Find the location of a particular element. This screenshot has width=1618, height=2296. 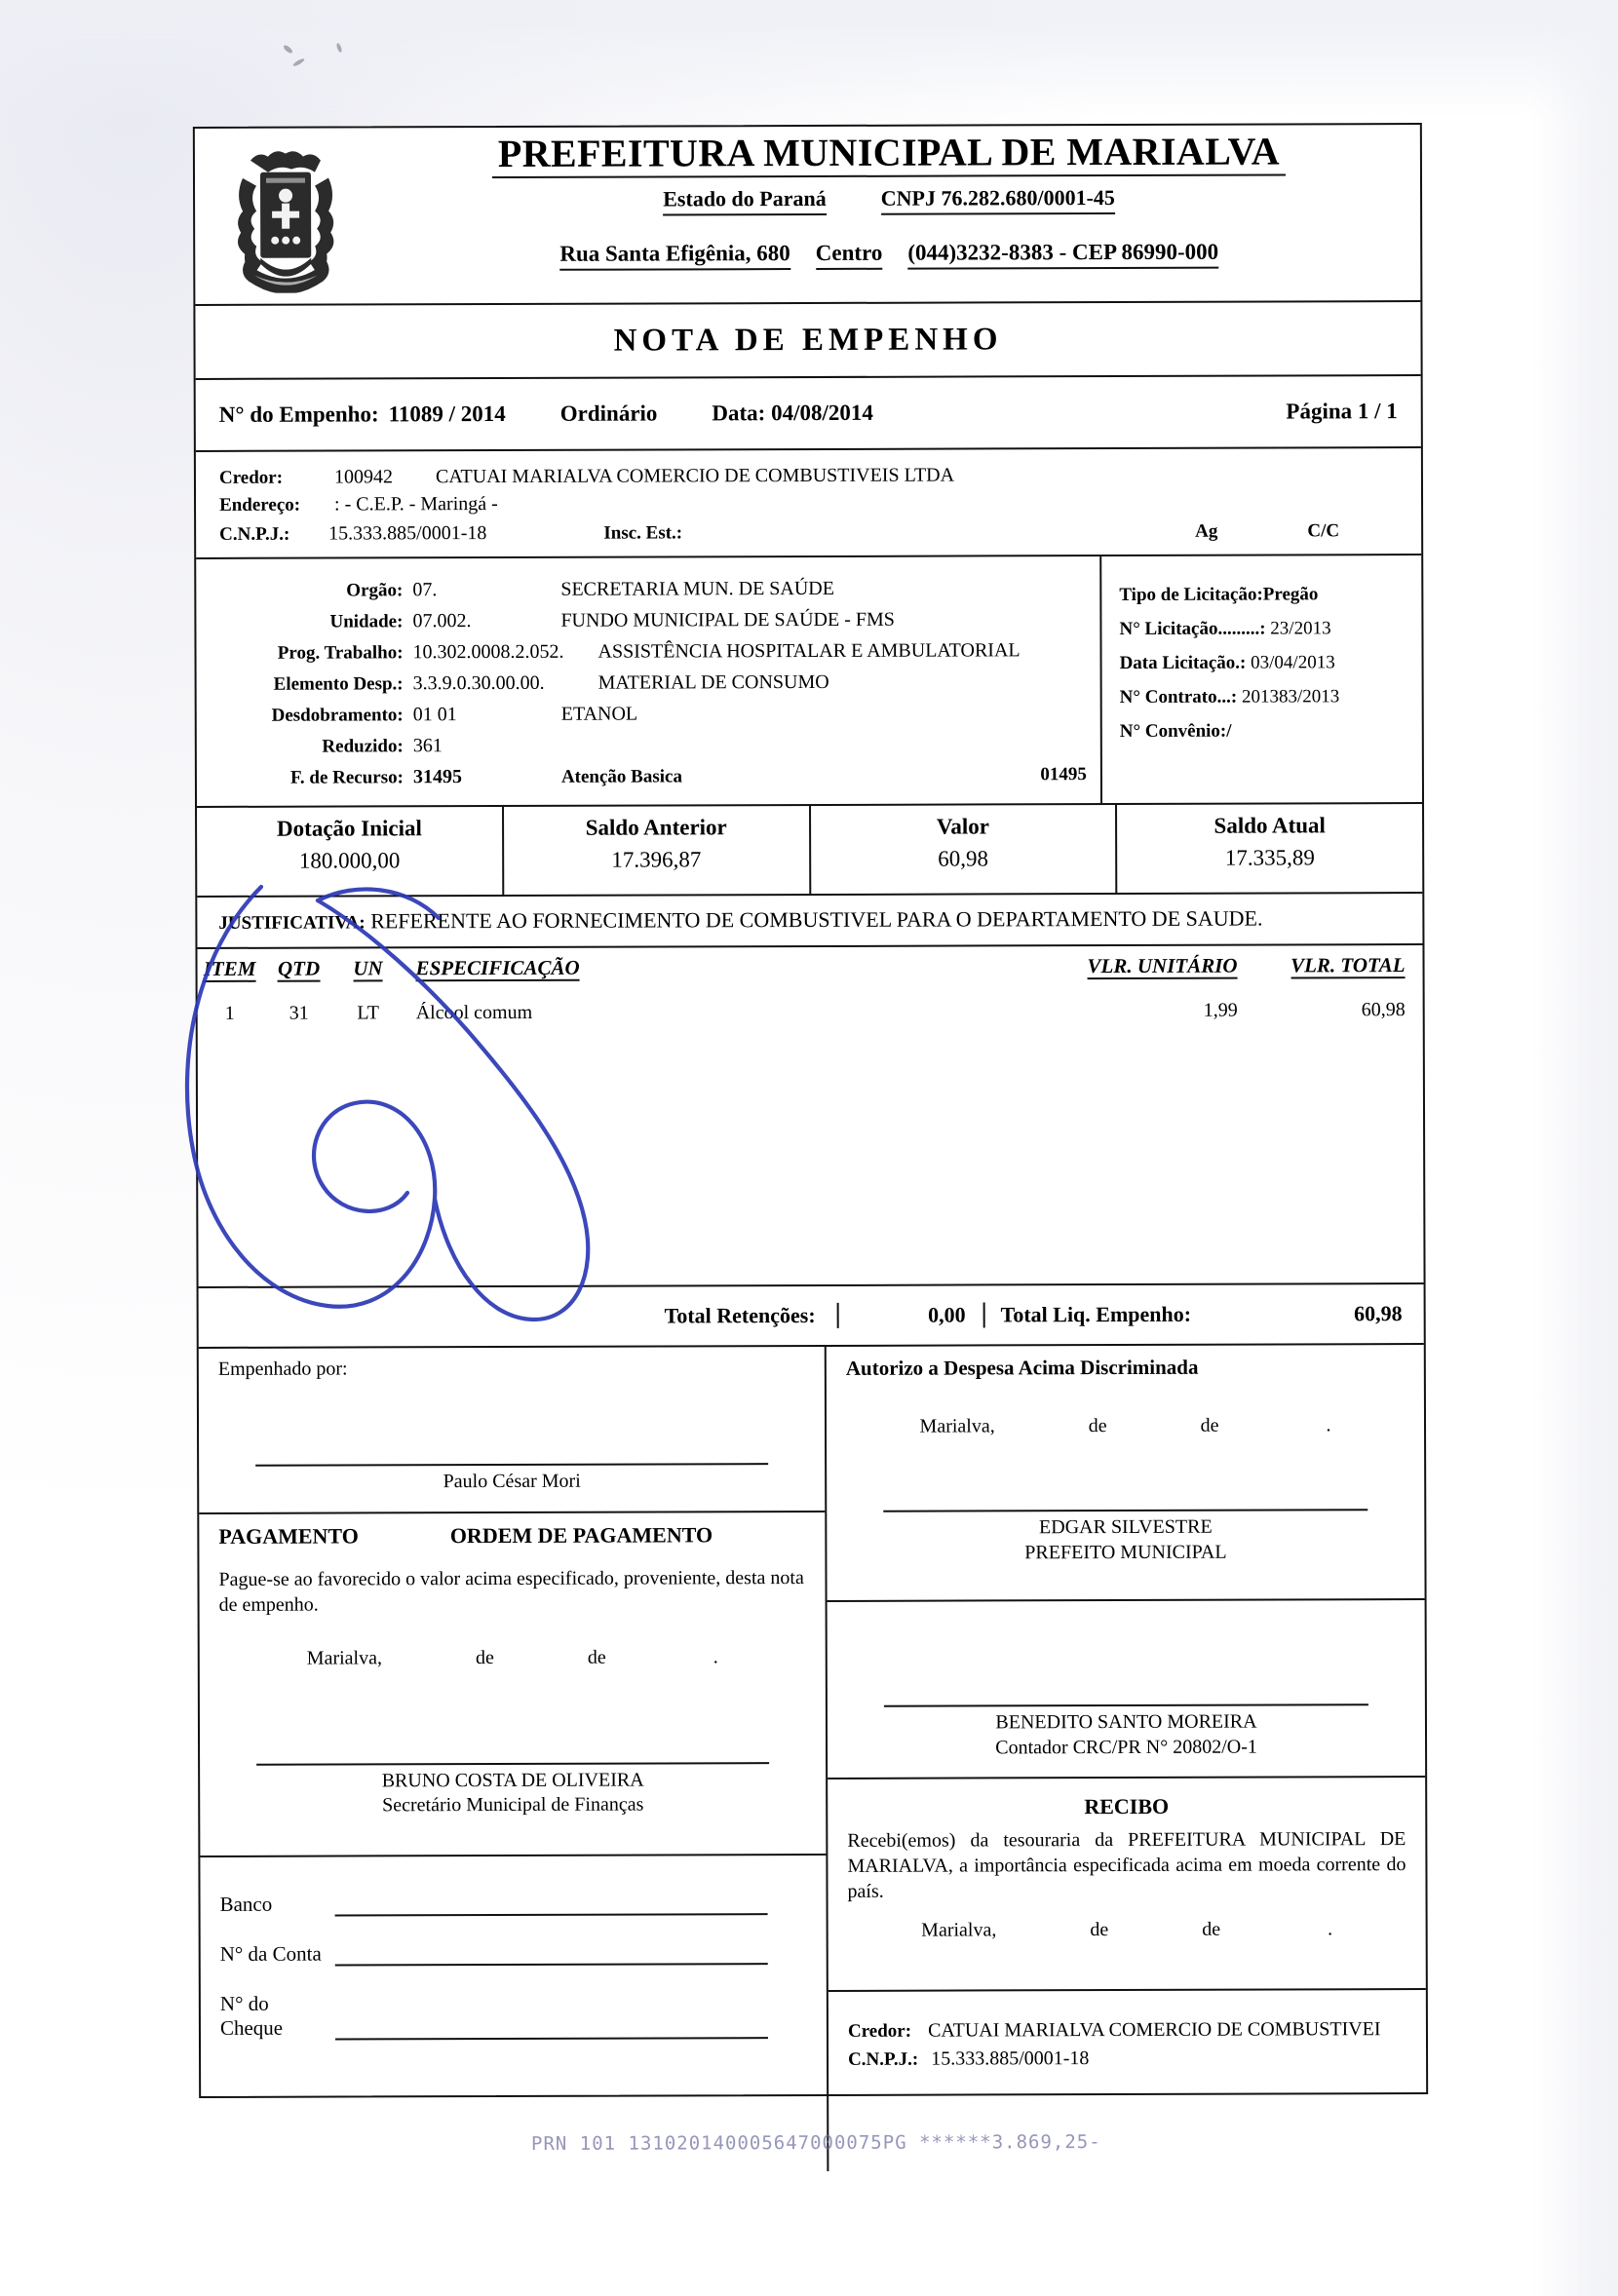

saldo-header: Saldo Anterior is located at coordinates (656, 827).